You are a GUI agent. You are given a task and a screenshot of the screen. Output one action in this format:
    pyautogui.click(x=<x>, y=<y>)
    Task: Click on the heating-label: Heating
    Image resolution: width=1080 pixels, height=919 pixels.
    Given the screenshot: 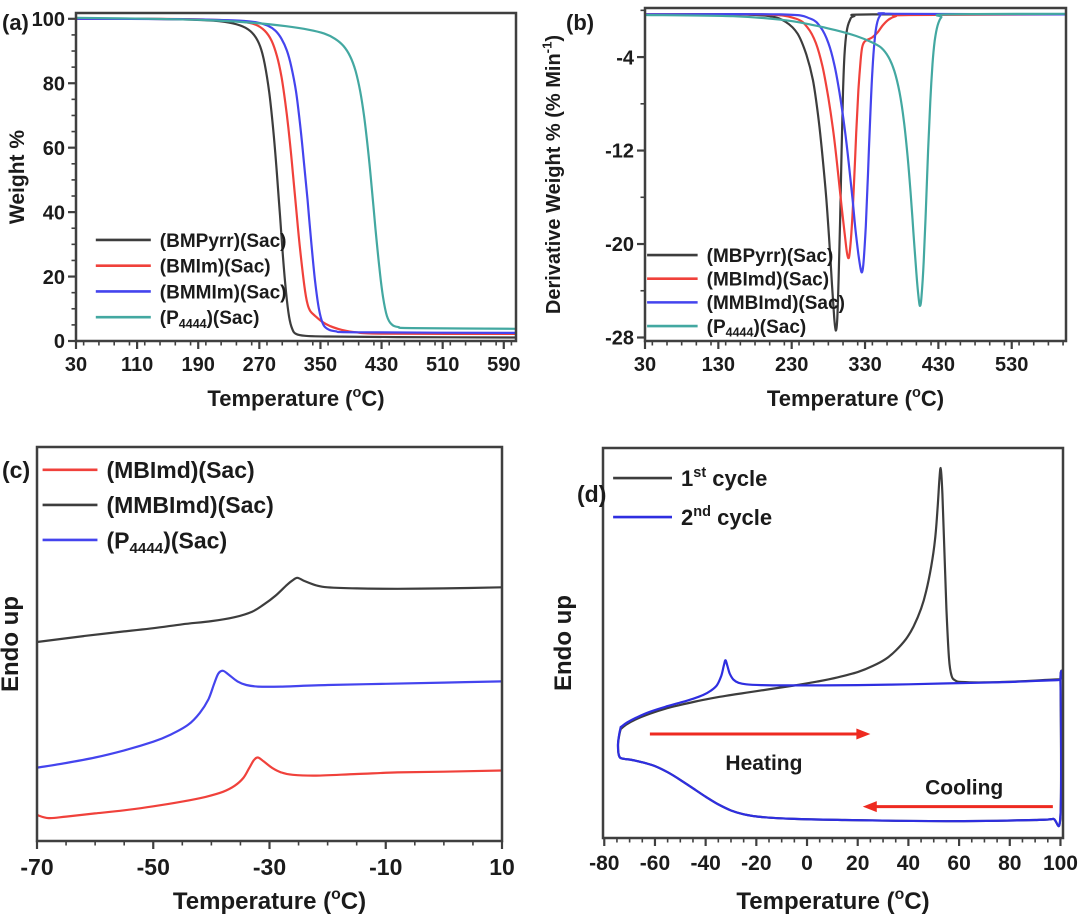 What is the action you would take?
    pyautogui.click(x=763, y=763)
    